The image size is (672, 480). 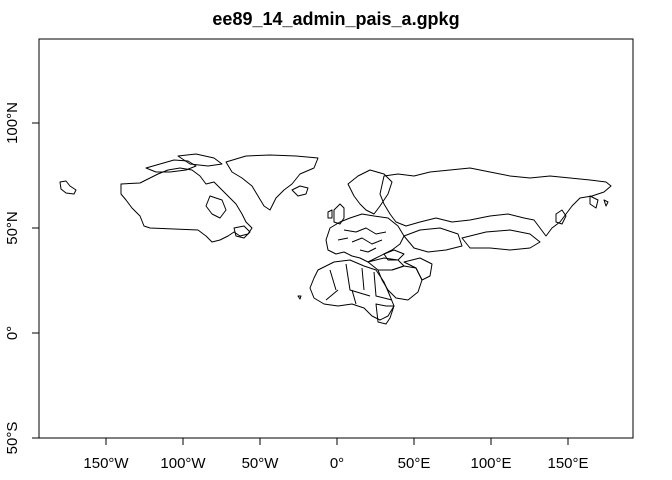 I want to click on kamchatka-outline, so click(x=594, y=202).